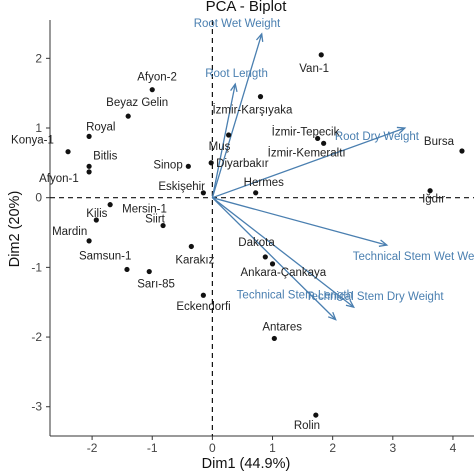 The height and width of the screenshot is (474, 474). What do you see at coordinates (242, 164) in the screenshot?
I see `point-label: Diyarbakır` at bounding box center [242, 164].